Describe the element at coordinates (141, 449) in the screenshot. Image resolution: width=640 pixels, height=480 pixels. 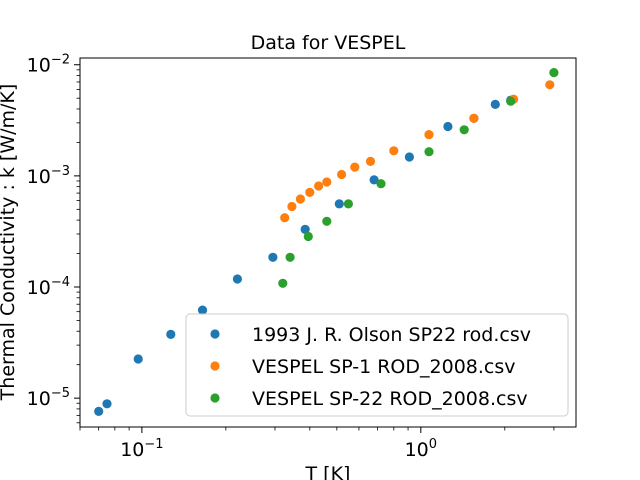
I see `x-tick-label-0: 10⁻¹` at that location.